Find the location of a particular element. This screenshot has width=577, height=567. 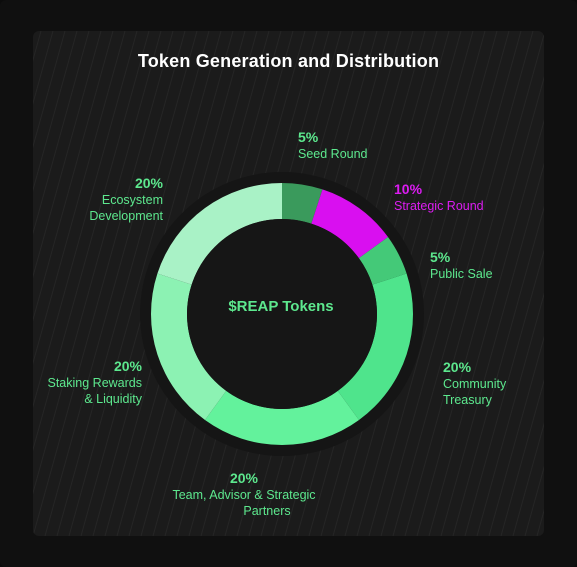

slice-percent: 10% is located at coordinates (408, 189).